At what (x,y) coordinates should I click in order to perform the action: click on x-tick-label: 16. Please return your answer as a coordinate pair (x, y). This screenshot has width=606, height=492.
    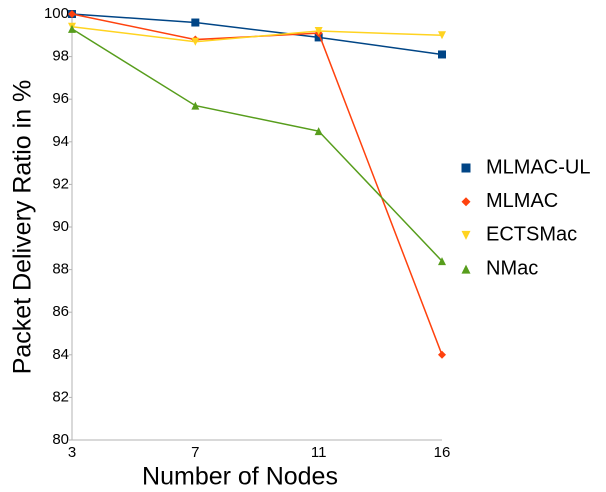
    Looking at the image, I should click on (442, 452).